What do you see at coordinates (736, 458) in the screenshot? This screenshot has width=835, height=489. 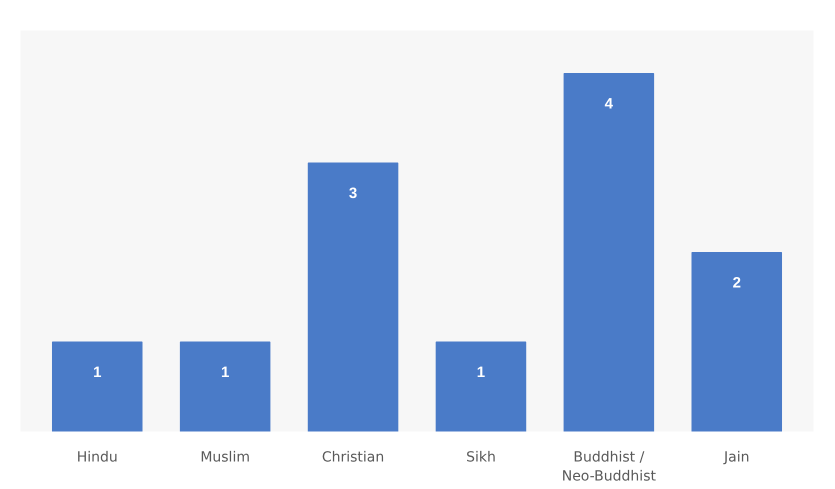 I see `x-tick-label: Jain` at bounding box center [736, 458].